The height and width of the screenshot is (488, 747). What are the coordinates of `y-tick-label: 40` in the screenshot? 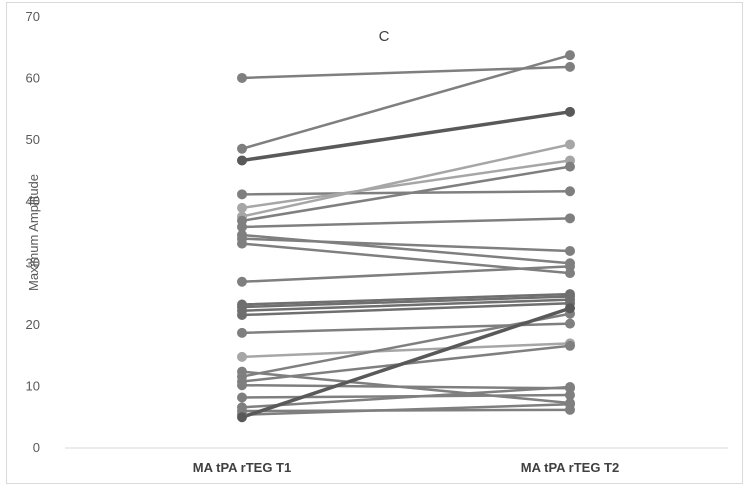 It's located at (33, 201).